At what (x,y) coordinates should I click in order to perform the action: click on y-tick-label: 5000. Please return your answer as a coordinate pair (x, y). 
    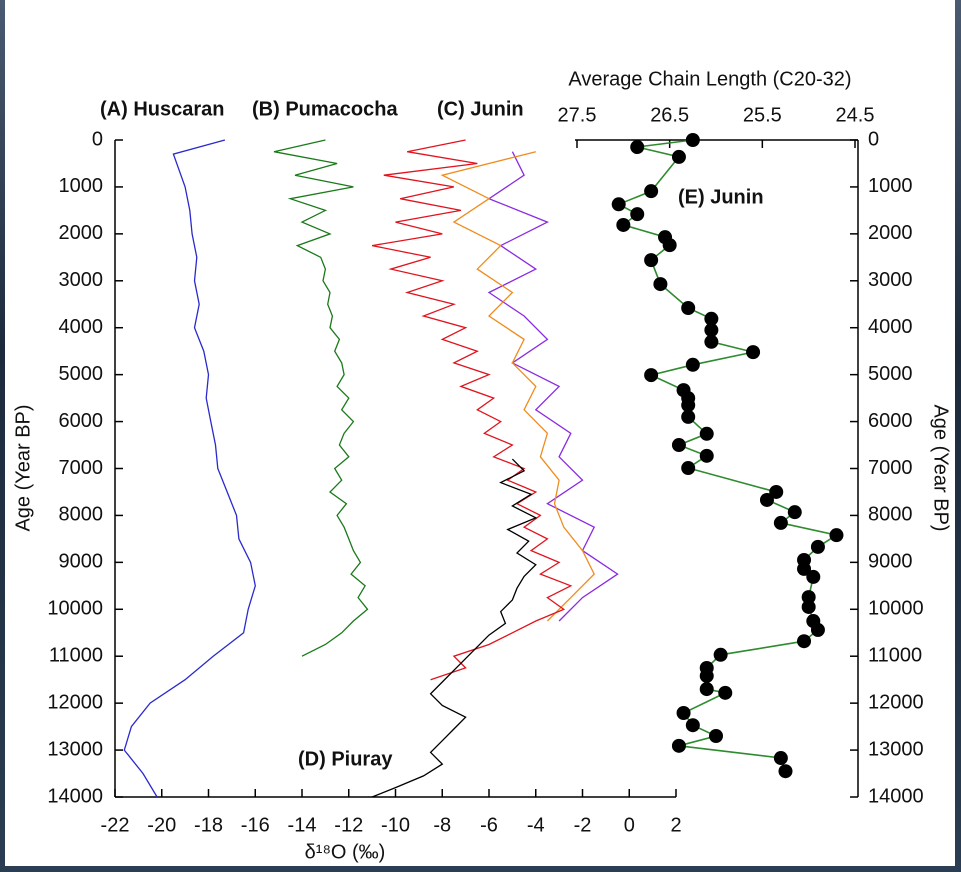
    Looking at the image, I should click on (81, 374).